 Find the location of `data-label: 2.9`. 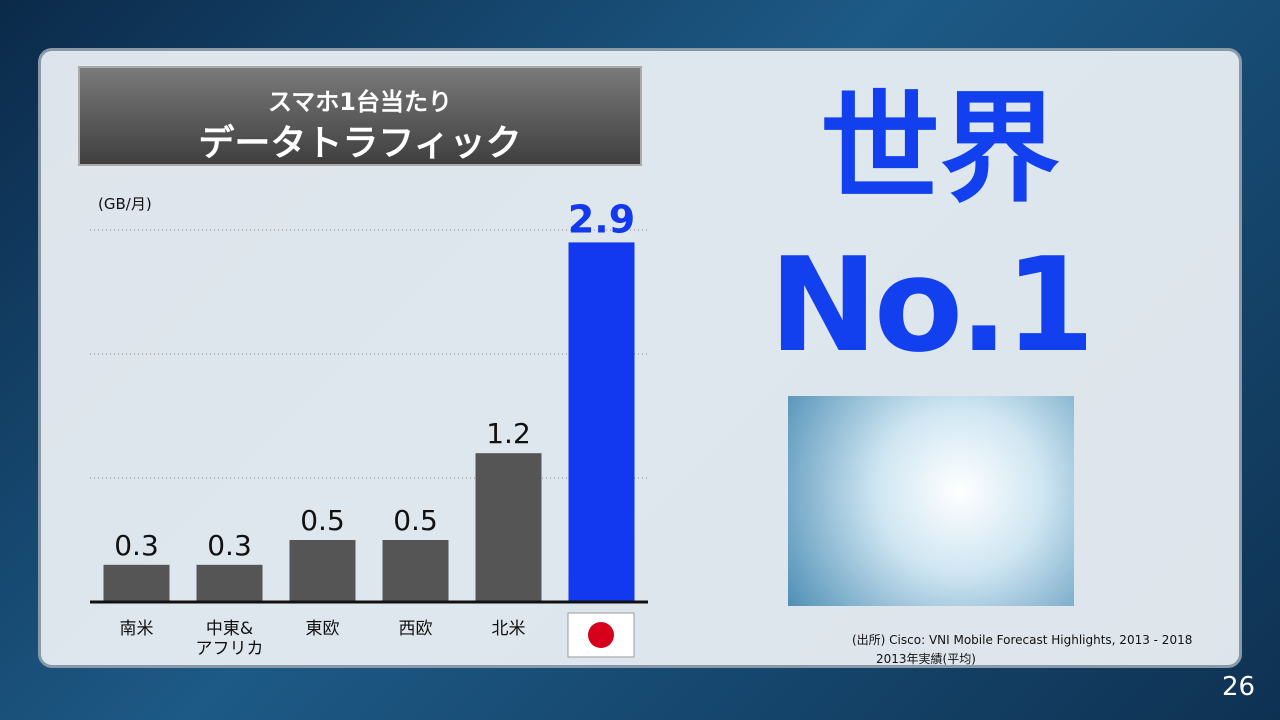

data-label: 2.9 is located at coordinates (601, 219).